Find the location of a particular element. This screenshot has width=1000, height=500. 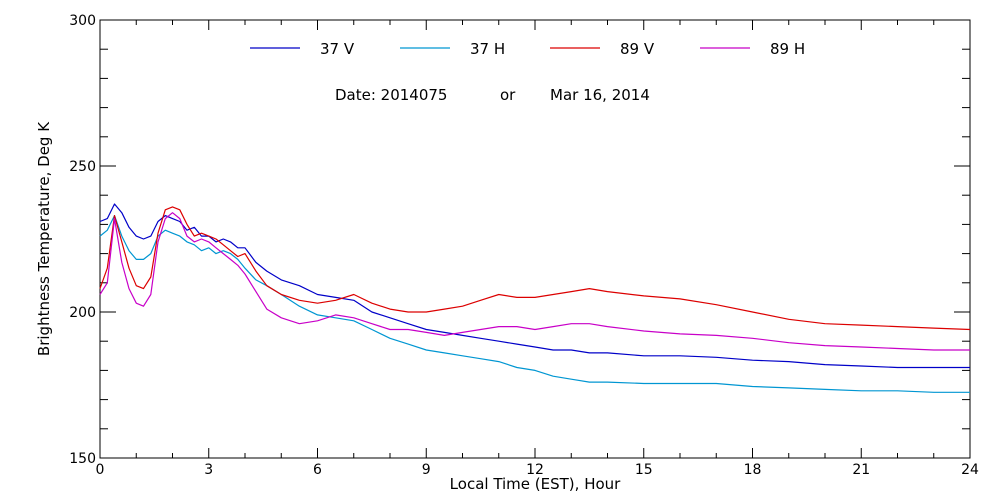

y-axis-title: Brightness Temperature, Deg K is located at coordinates (44, 238).